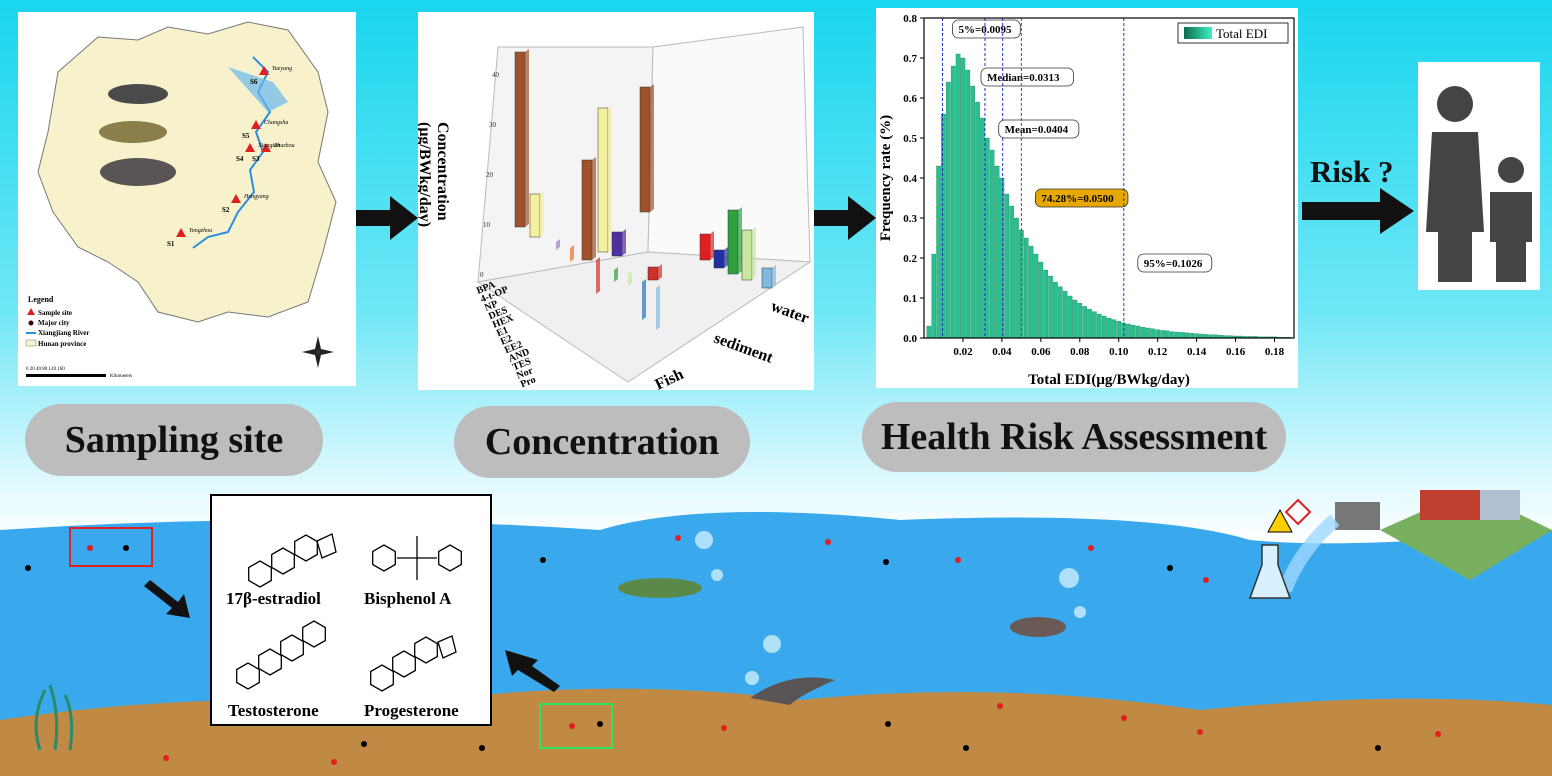  Describe the element at coordinates (910, 219) in the screenshot. I see `hist-ytick-label: 0.3` at that location.